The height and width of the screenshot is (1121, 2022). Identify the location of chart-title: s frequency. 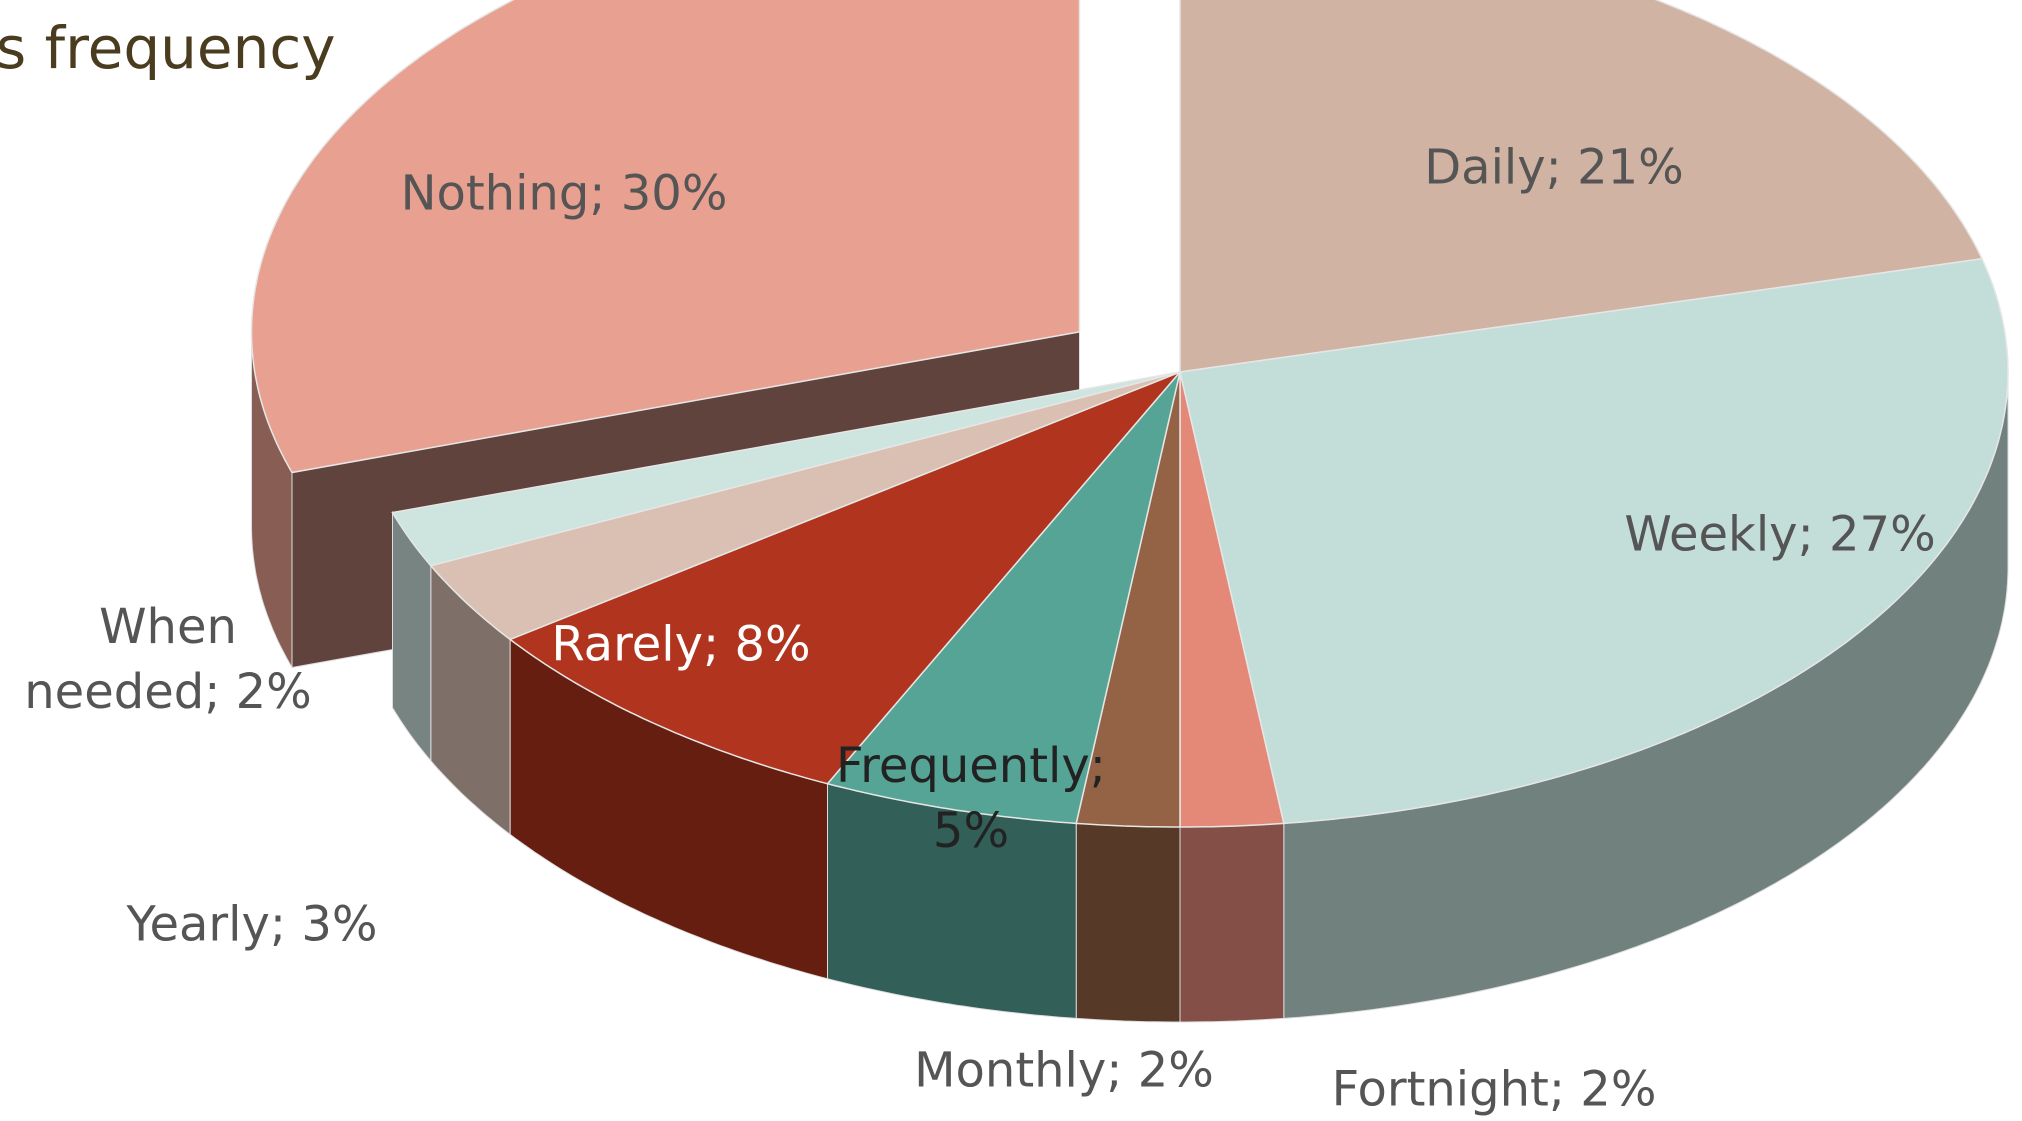
(168, 48).